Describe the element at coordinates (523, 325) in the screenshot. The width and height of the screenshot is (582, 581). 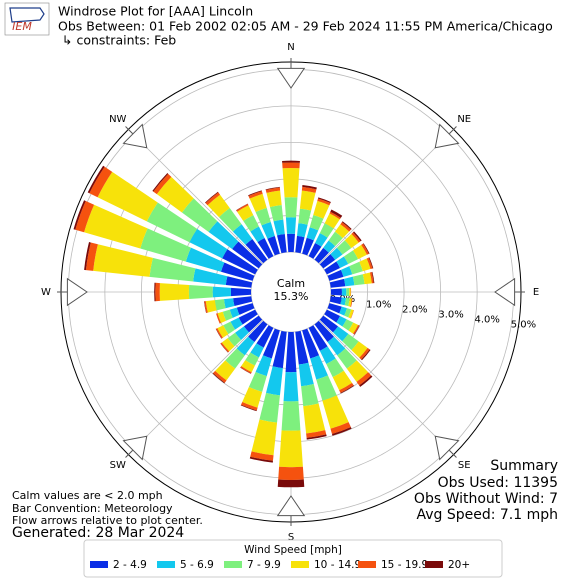
I see `r-tick-label: 5.0%` at that location.